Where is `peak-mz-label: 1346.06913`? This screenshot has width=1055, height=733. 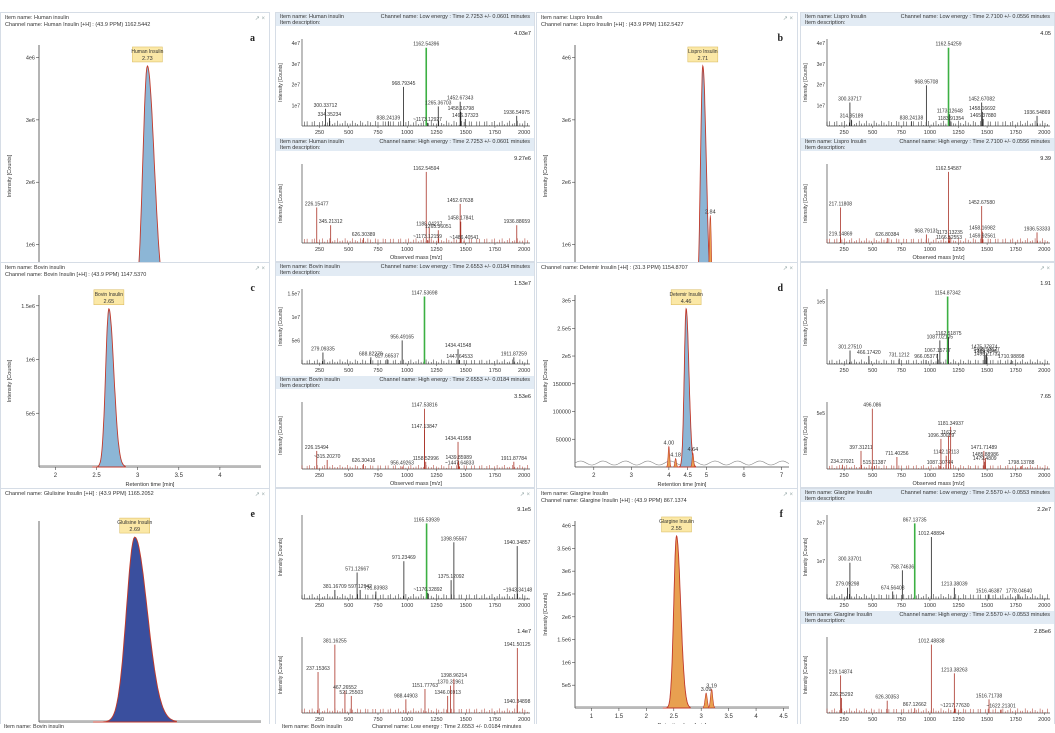
peak-mz-label: 1346.06913 is located at coordinates (447, 693).